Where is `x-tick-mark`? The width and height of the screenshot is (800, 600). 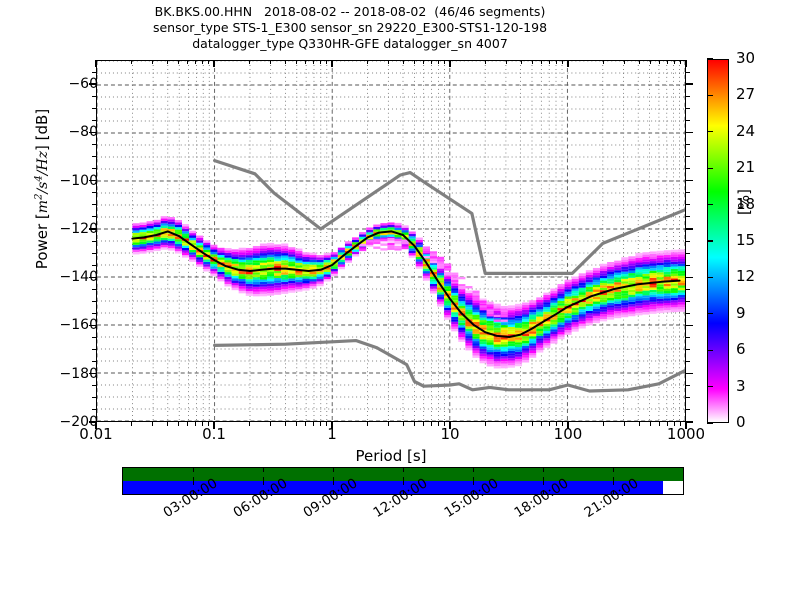
x-tick-mark is located at coordinates (214, 63).